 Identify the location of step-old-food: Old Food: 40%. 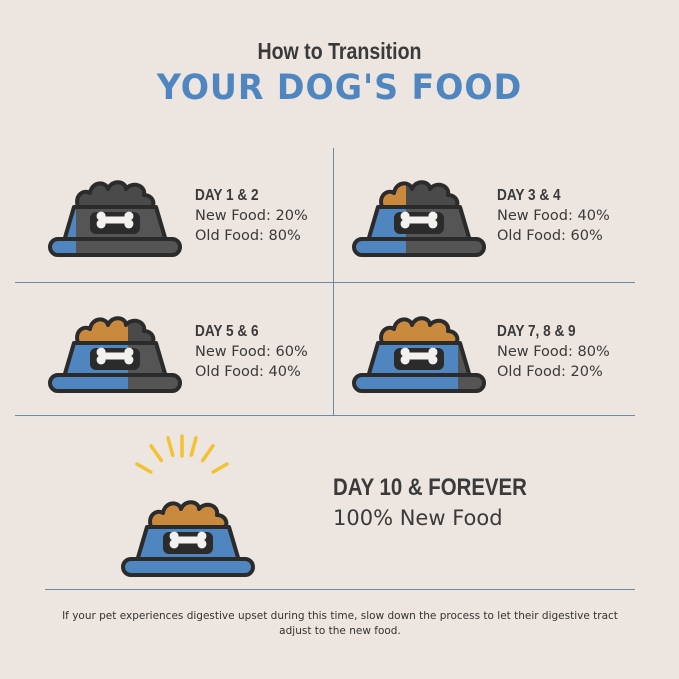
(248, 372).